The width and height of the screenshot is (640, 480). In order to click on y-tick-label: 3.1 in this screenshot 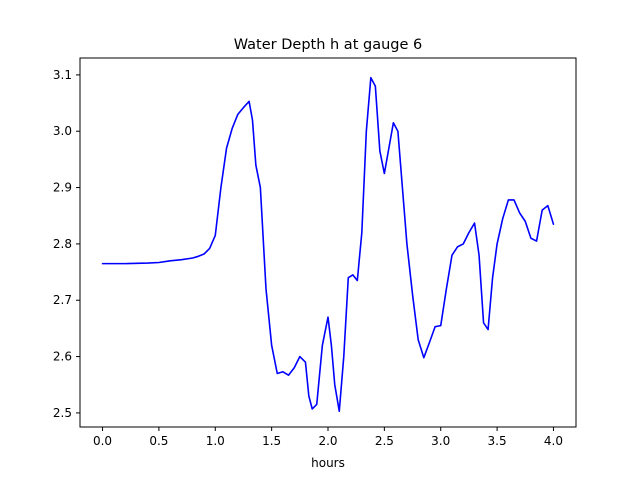, I will do `click(62, 75)`.